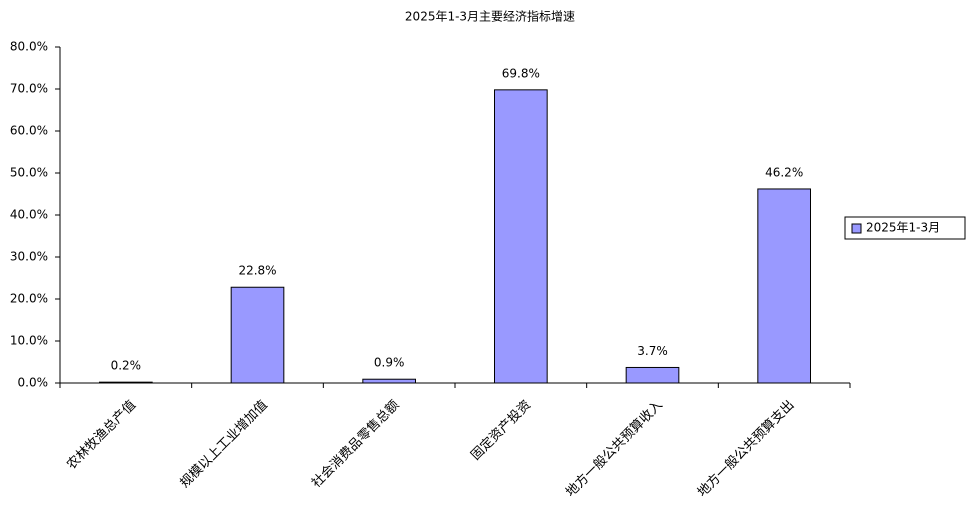 The width and height of the screenshot is (977, 524). What do you see at coordinates (614, 448) in the screenshot?
I see `x-tick-label: 地方一般公共预算收入` at bounding box center [614, 448].